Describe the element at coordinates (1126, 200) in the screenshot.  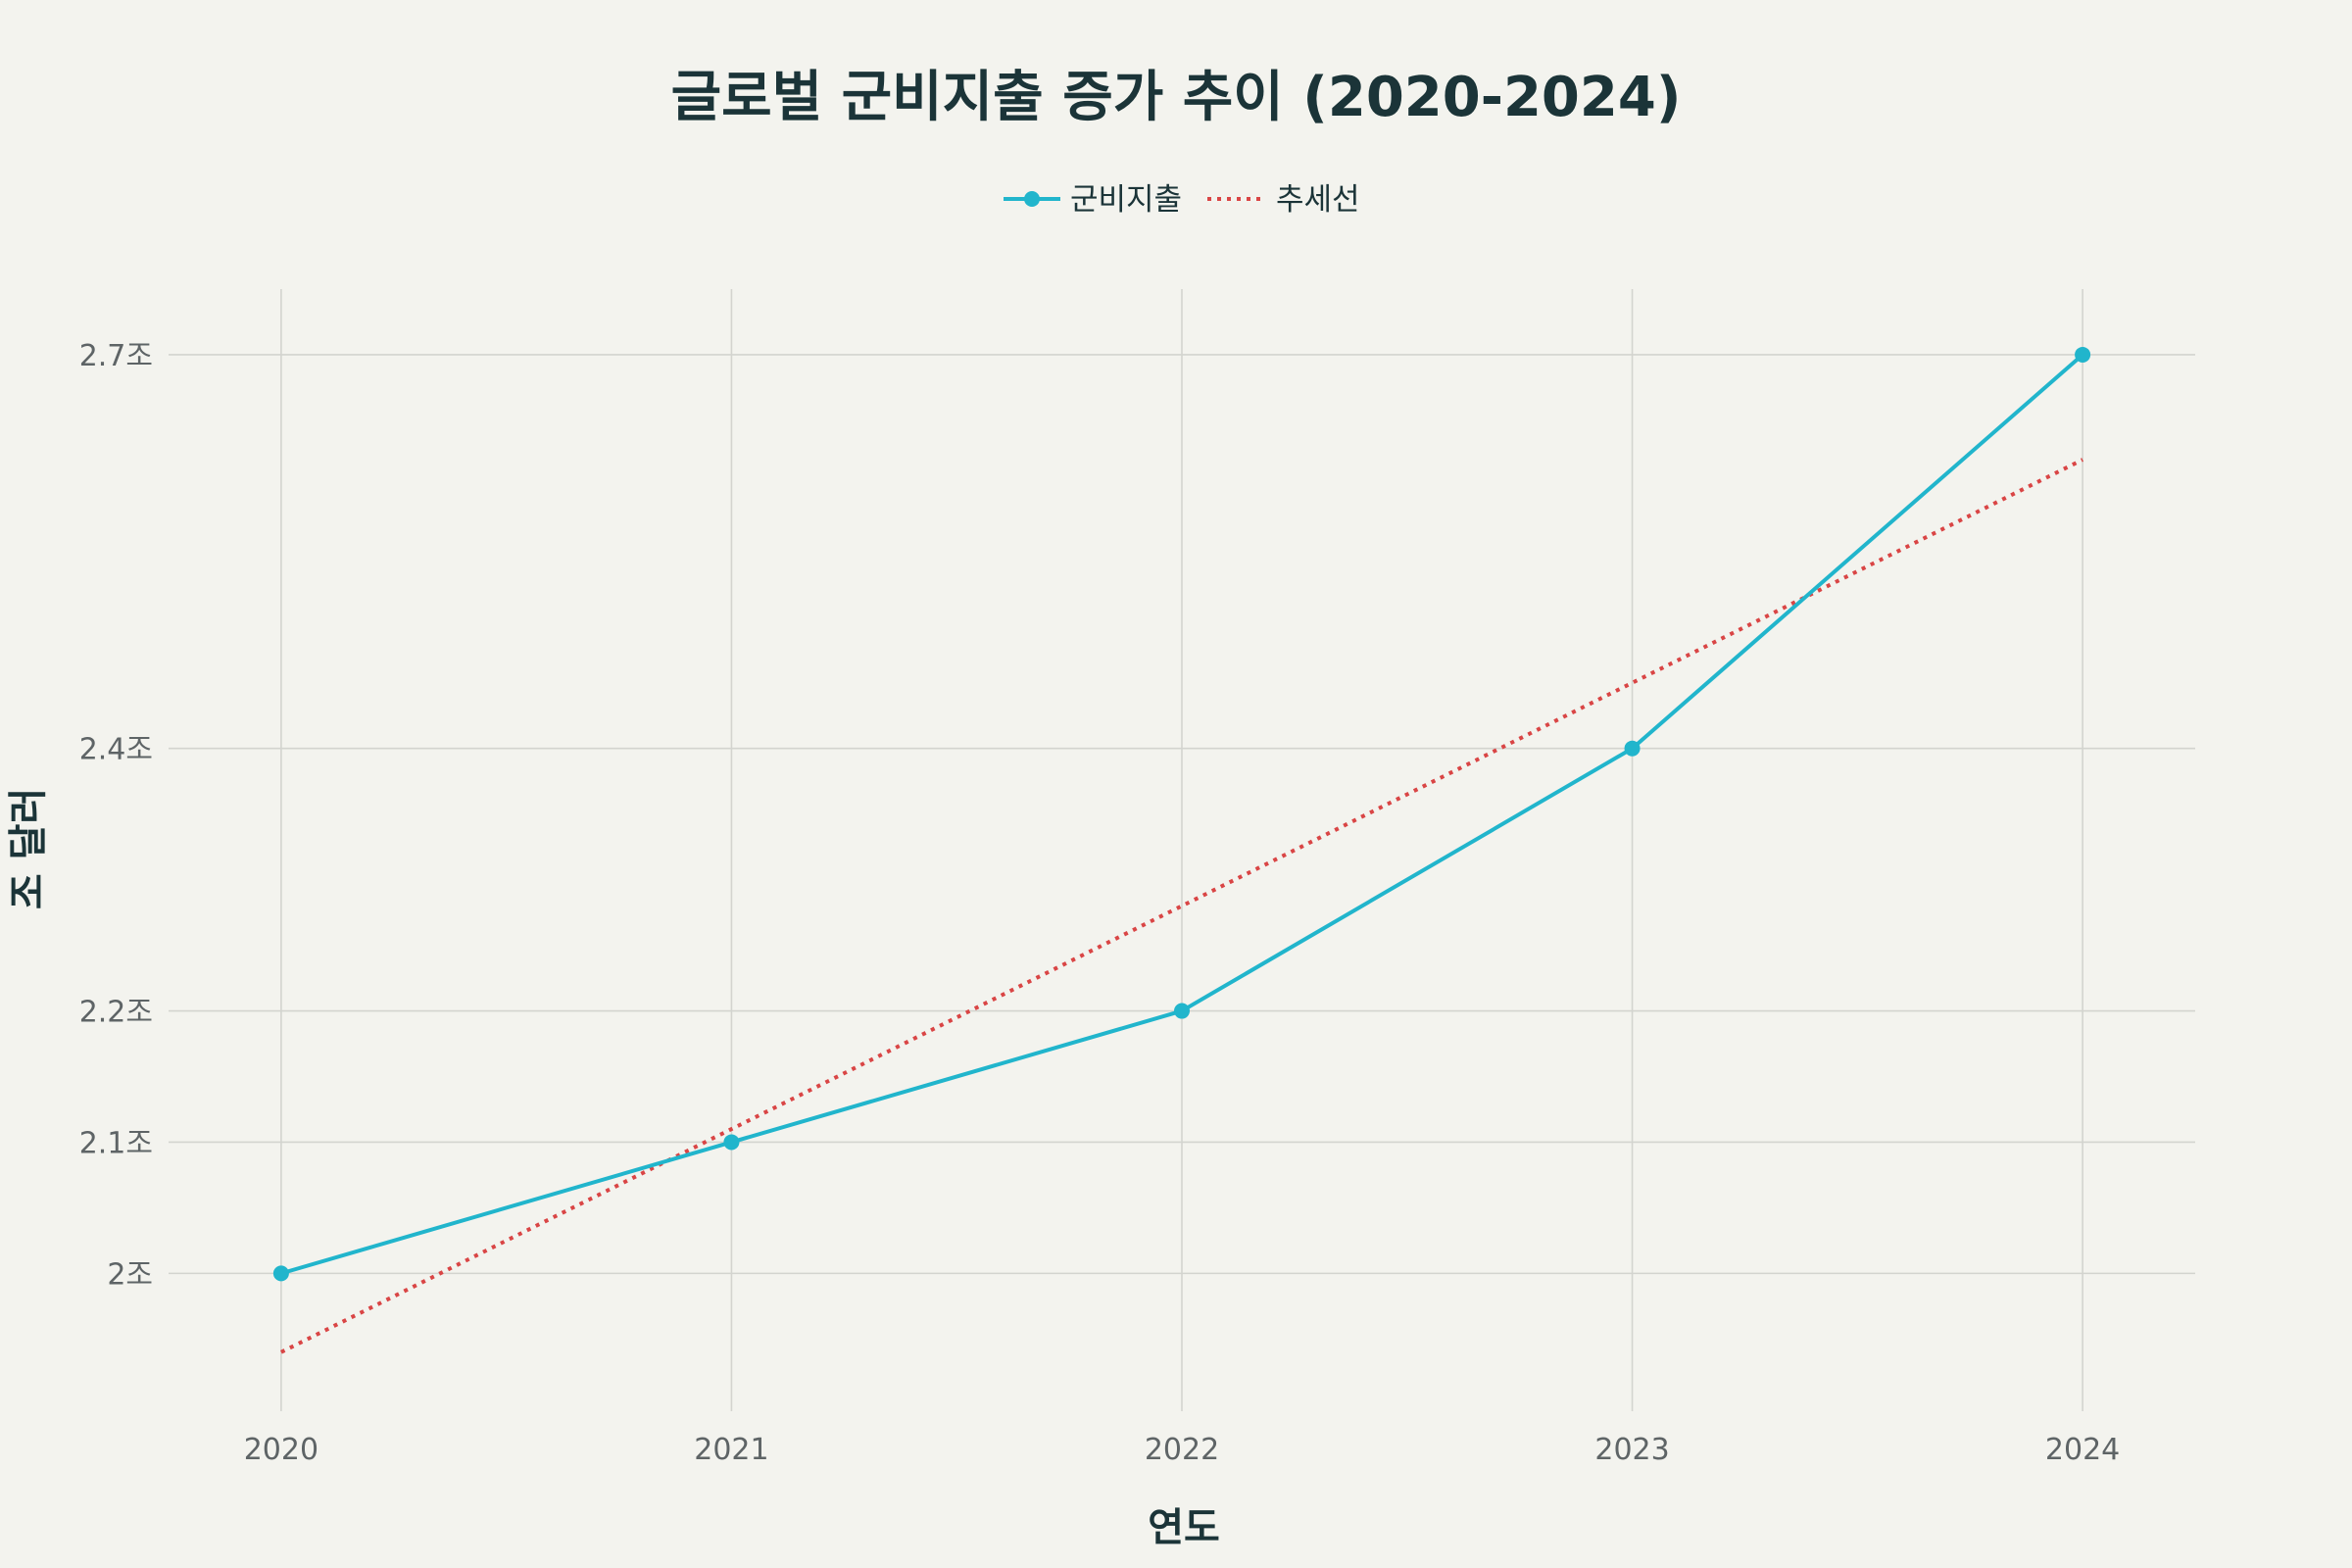
I see `legend-label-spending: 군비지출` at that location.